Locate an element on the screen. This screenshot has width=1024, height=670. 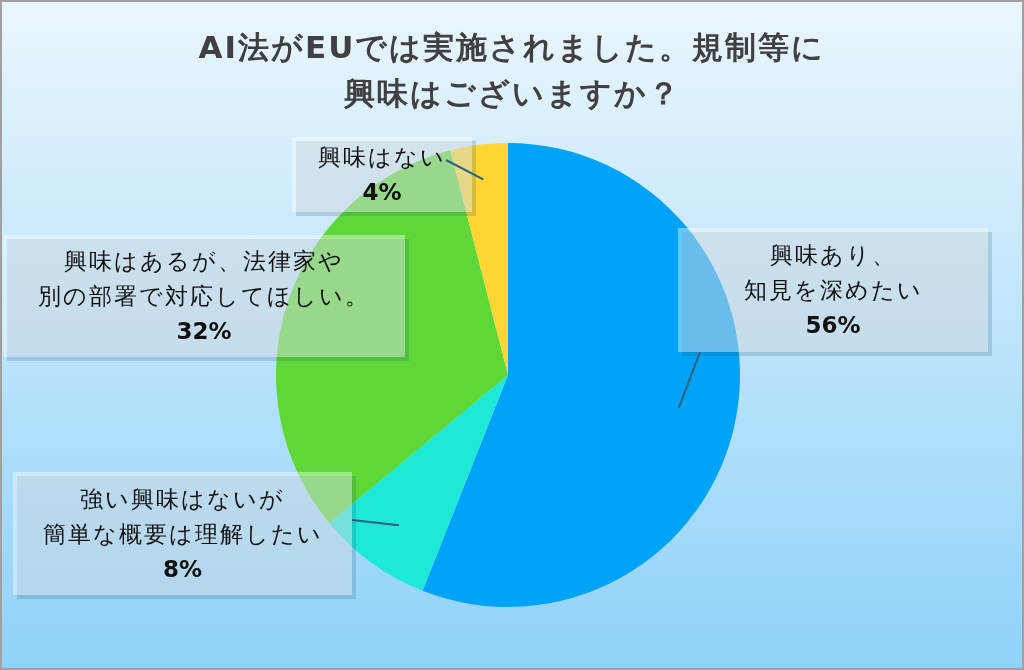
data-label: 4% is located at coordinates (382, 192).